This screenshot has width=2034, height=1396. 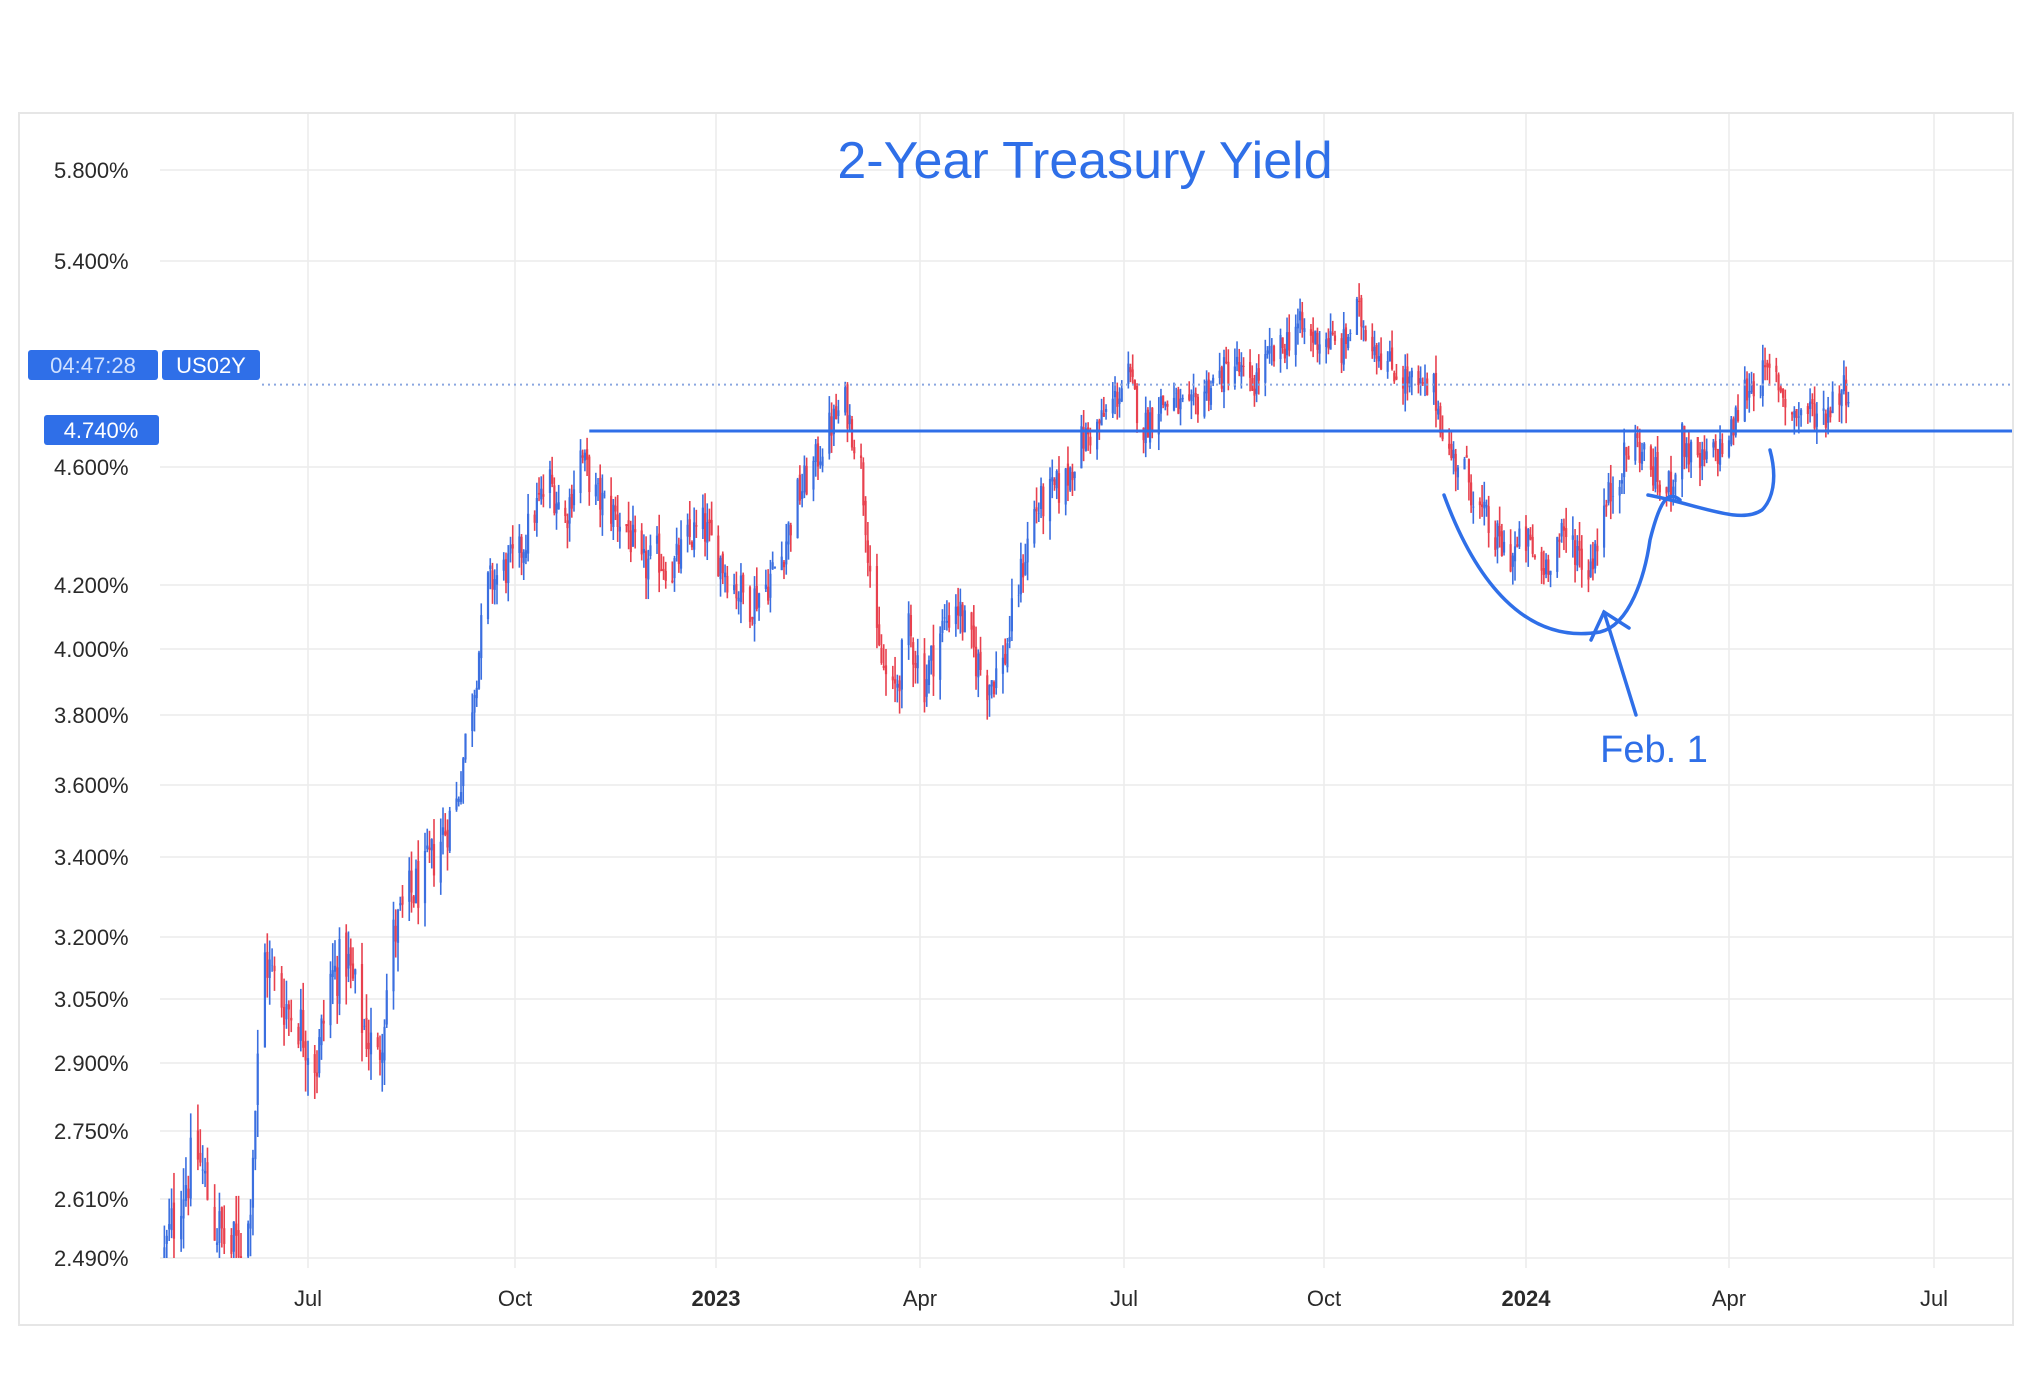 I want to click on y-tick-label: 4.000%, so click(x=91, y=649).